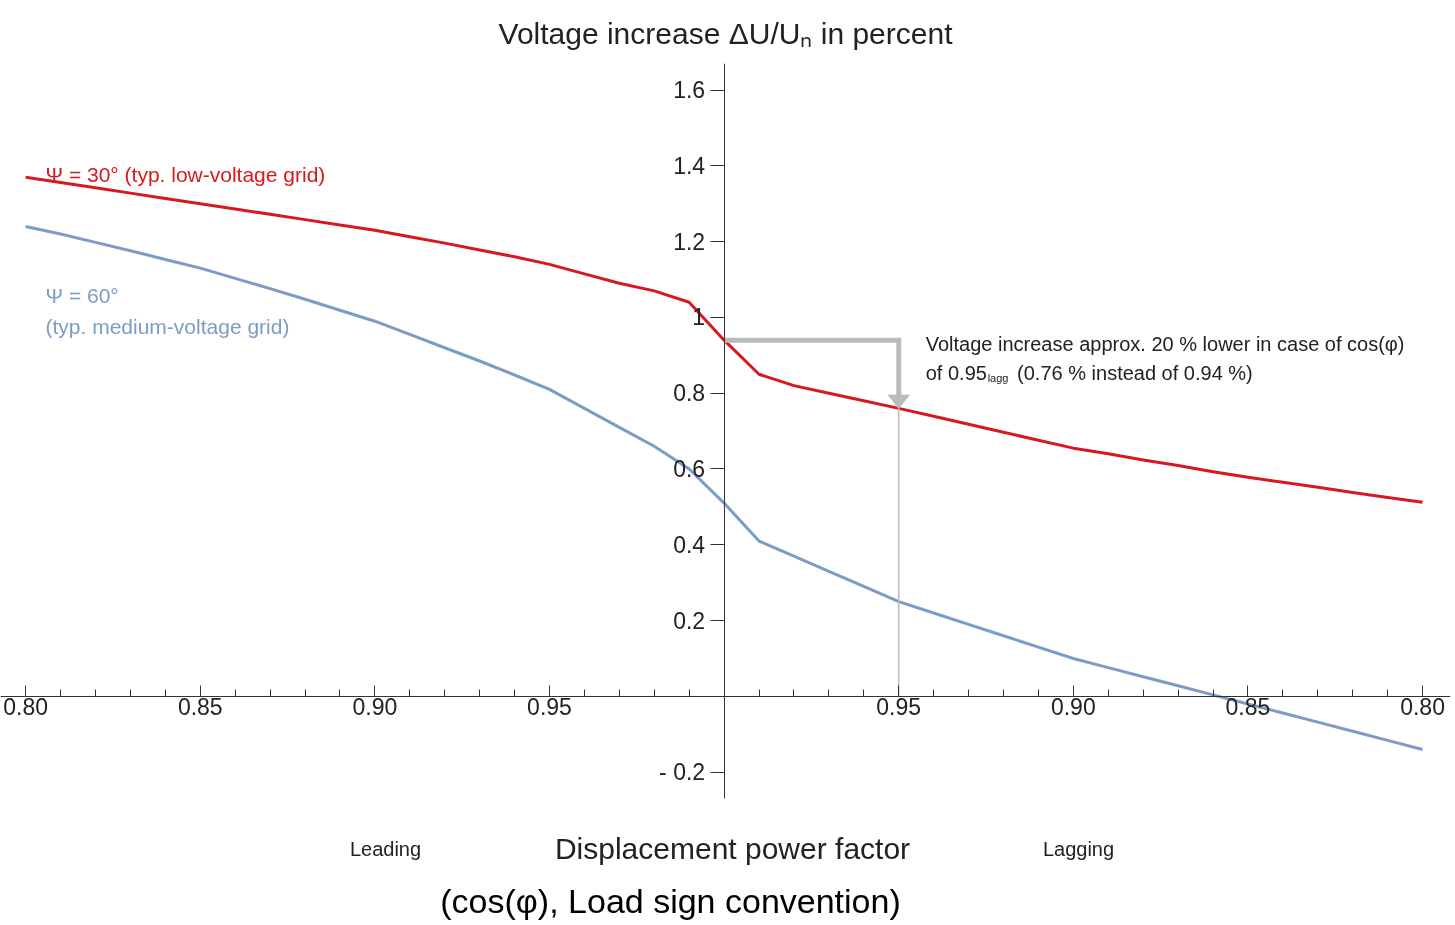 The width and height of the screenshot is (1455, 925). What do you see at coordinates (200, 707) in the screenshot?
I see `x-tick-label: 0.85` at bounding box center [200, 707].